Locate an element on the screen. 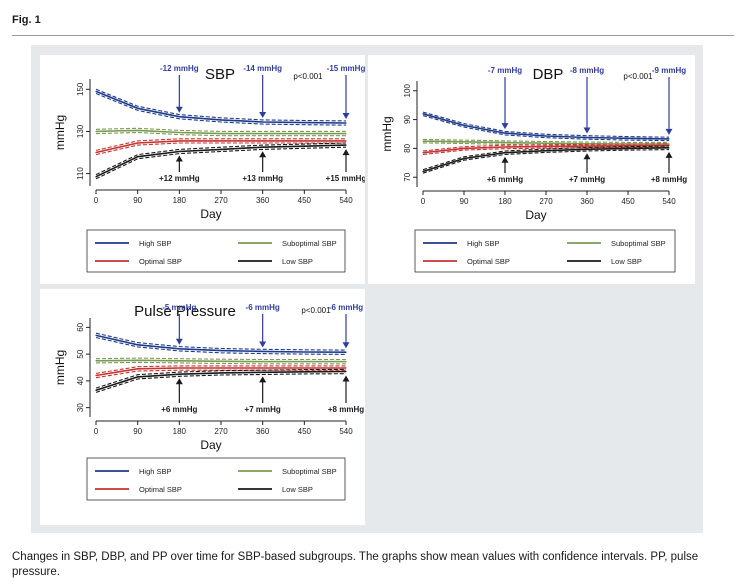  dbp-p-value: p<0.001 is located at coordinates (638, 76).